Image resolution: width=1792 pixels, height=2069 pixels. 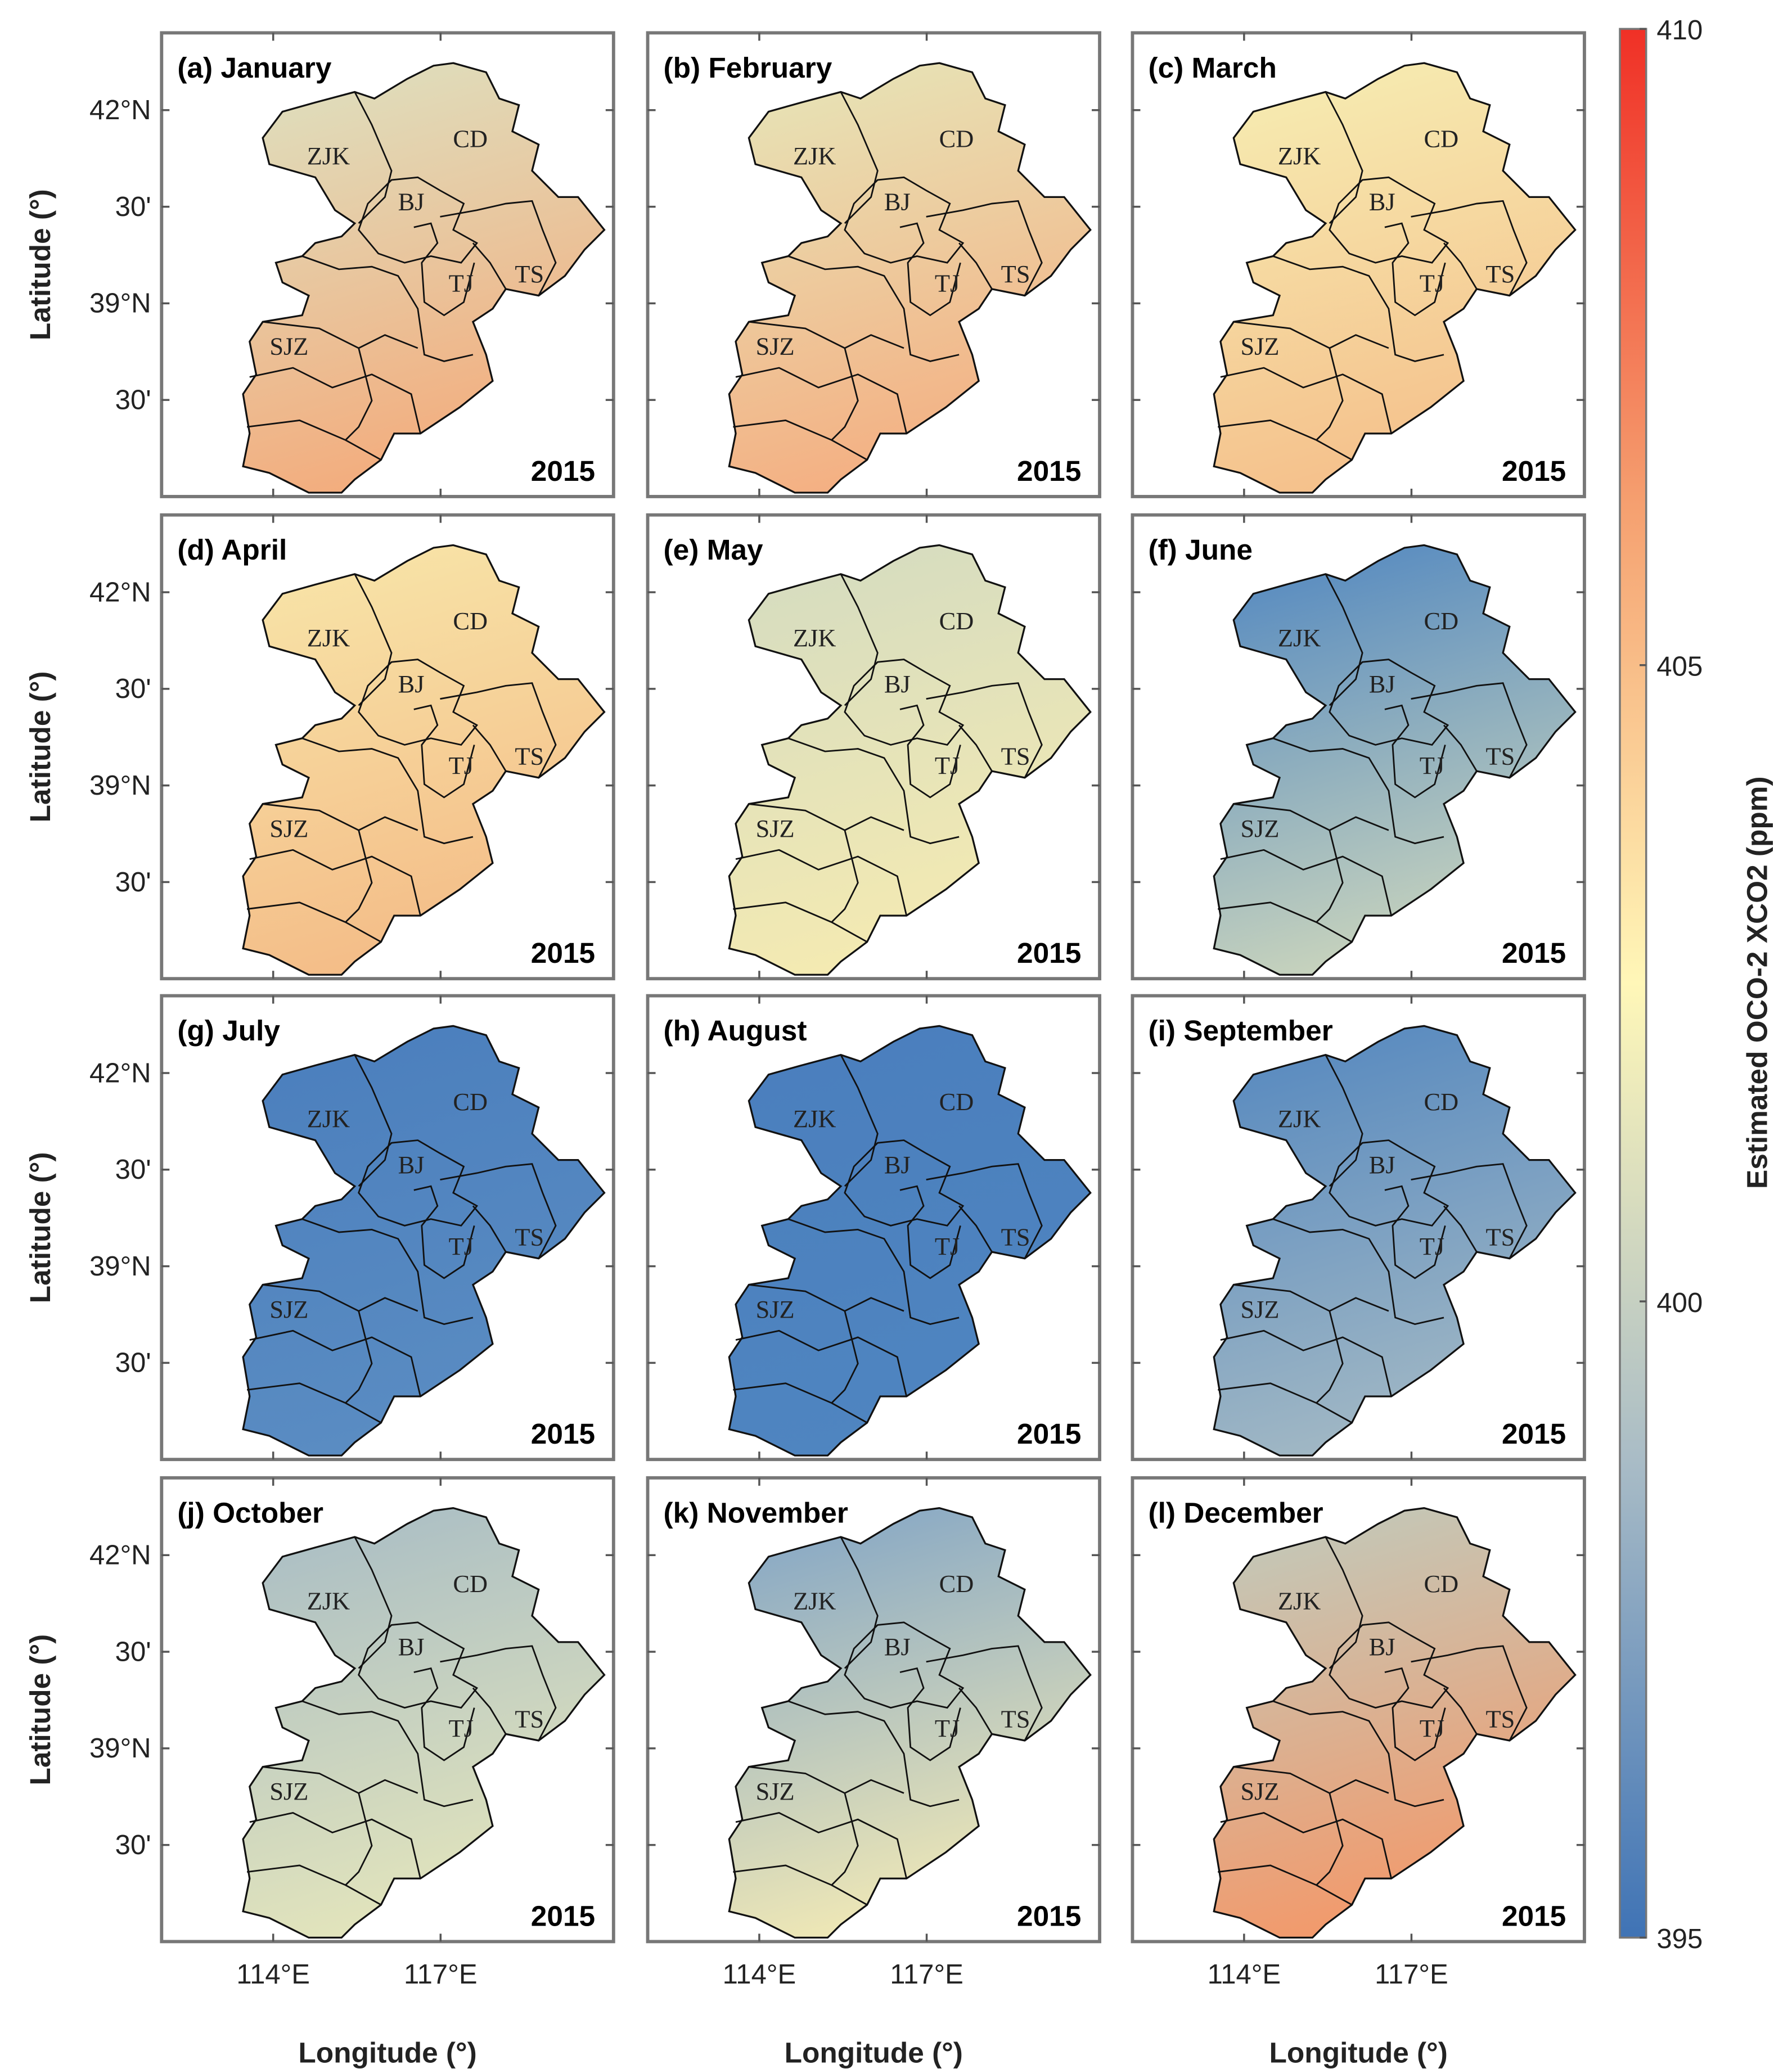 I want to click on panel-label: (k) November, so click(x=756, y=1512).